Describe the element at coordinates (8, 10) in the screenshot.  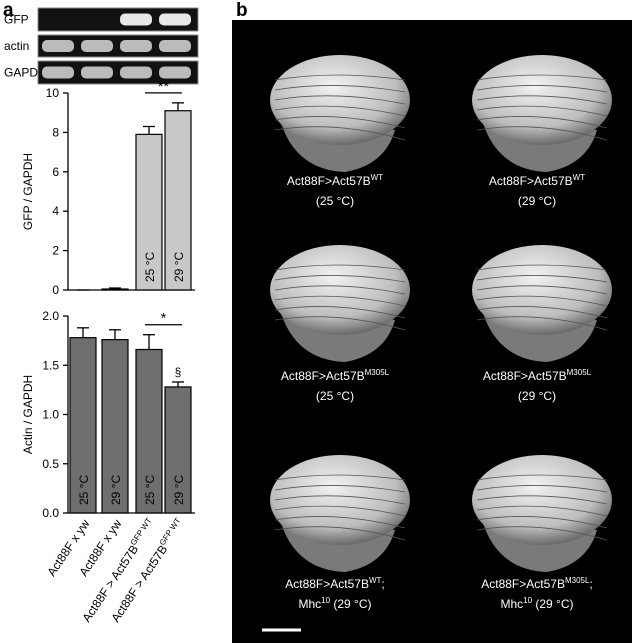
I see `panel-label: a` at that location.